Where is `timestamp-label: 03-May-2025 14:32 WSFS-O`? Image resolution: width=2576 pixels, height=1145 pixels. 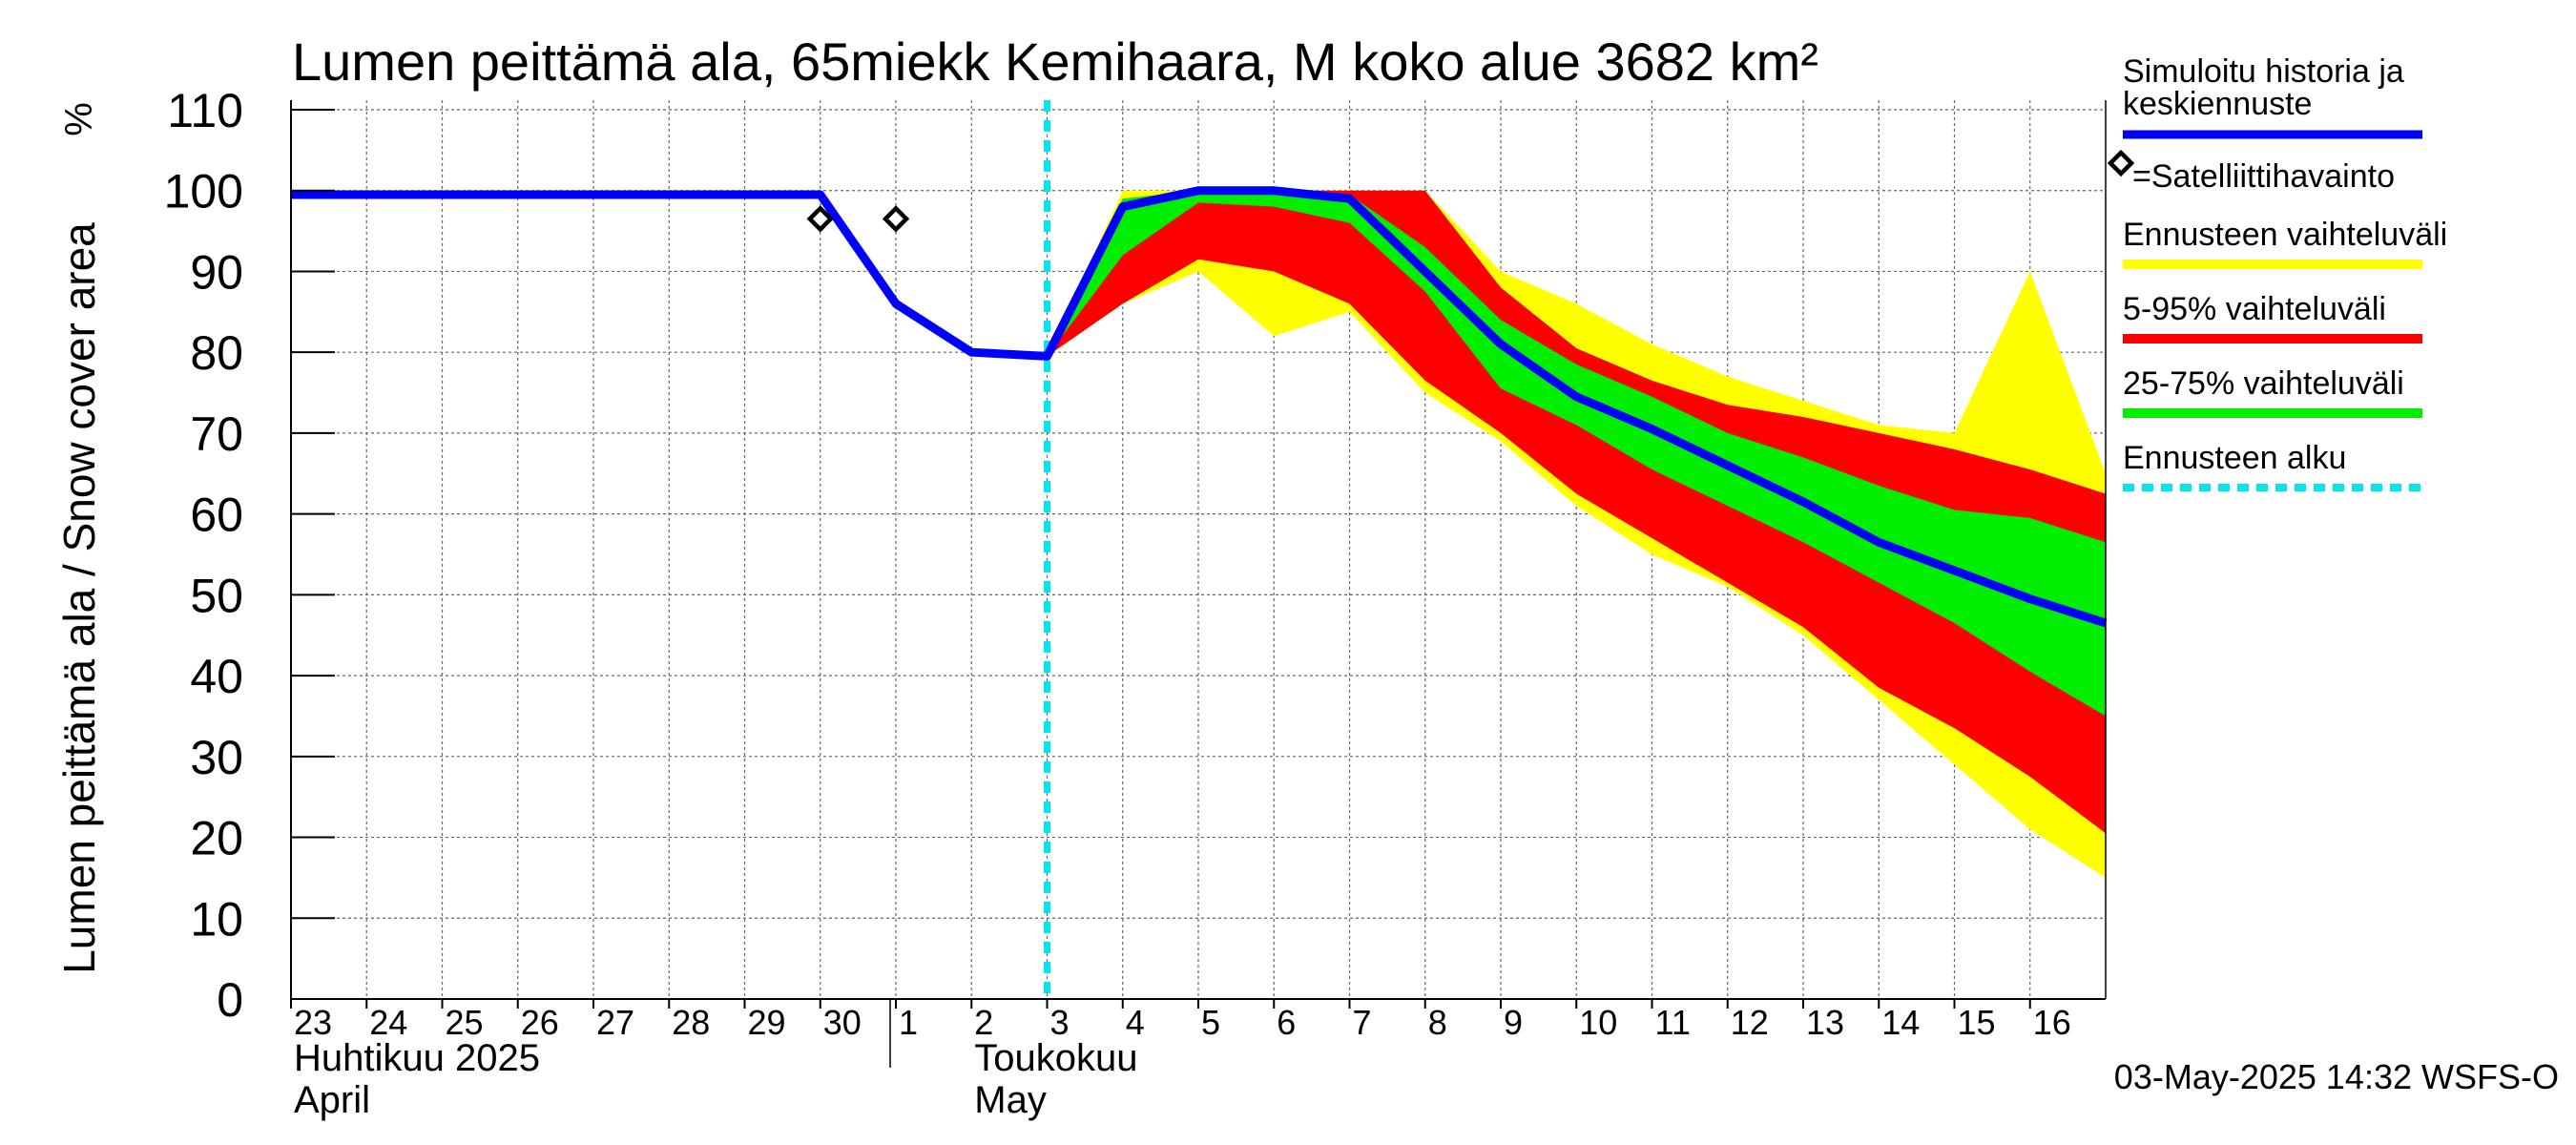 timestamp-label: 03-May-2025 14:32 WSFS-O is located at coordinates (2336, 1077).